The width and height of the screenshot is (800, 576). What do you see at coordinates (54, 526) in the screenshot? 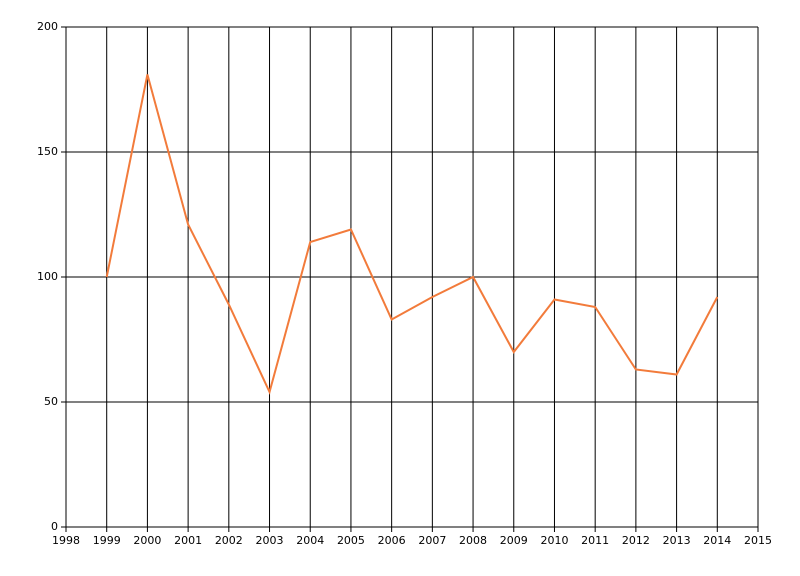
I see `y-tick-label: 0` at bounding box center [54, 526].